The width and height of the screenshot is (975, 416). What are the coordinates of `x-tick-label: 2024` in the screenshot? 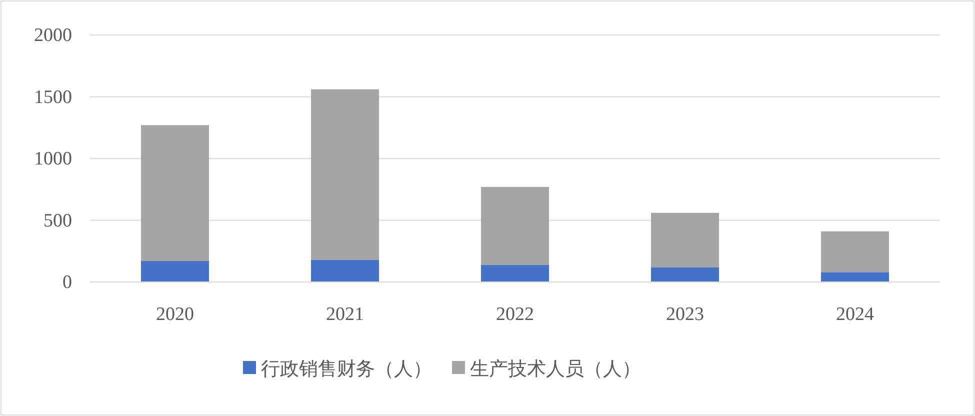 It's located at (855, 314).